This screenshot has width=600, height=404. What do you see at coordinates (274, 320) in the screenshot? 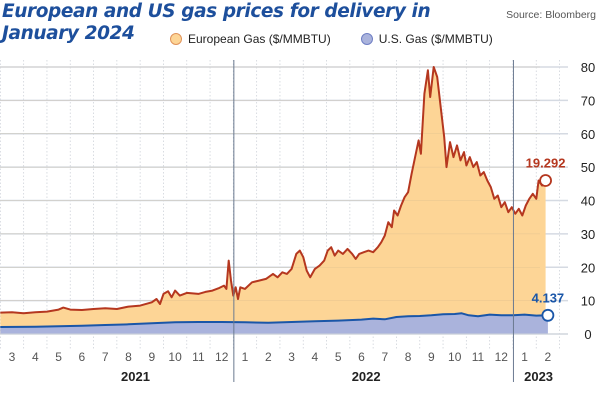
I see `us-gas-line` at bounding box center [274, 320].